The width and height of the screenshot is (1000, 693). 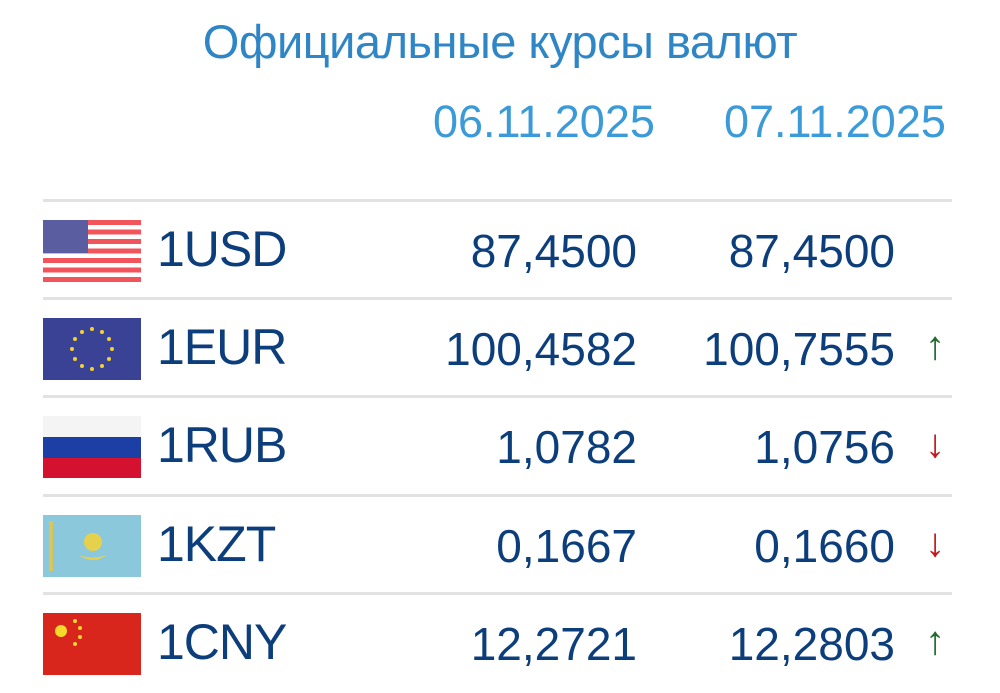 I want to click on rate-current: 1,0756, so click(x=824, y=447).